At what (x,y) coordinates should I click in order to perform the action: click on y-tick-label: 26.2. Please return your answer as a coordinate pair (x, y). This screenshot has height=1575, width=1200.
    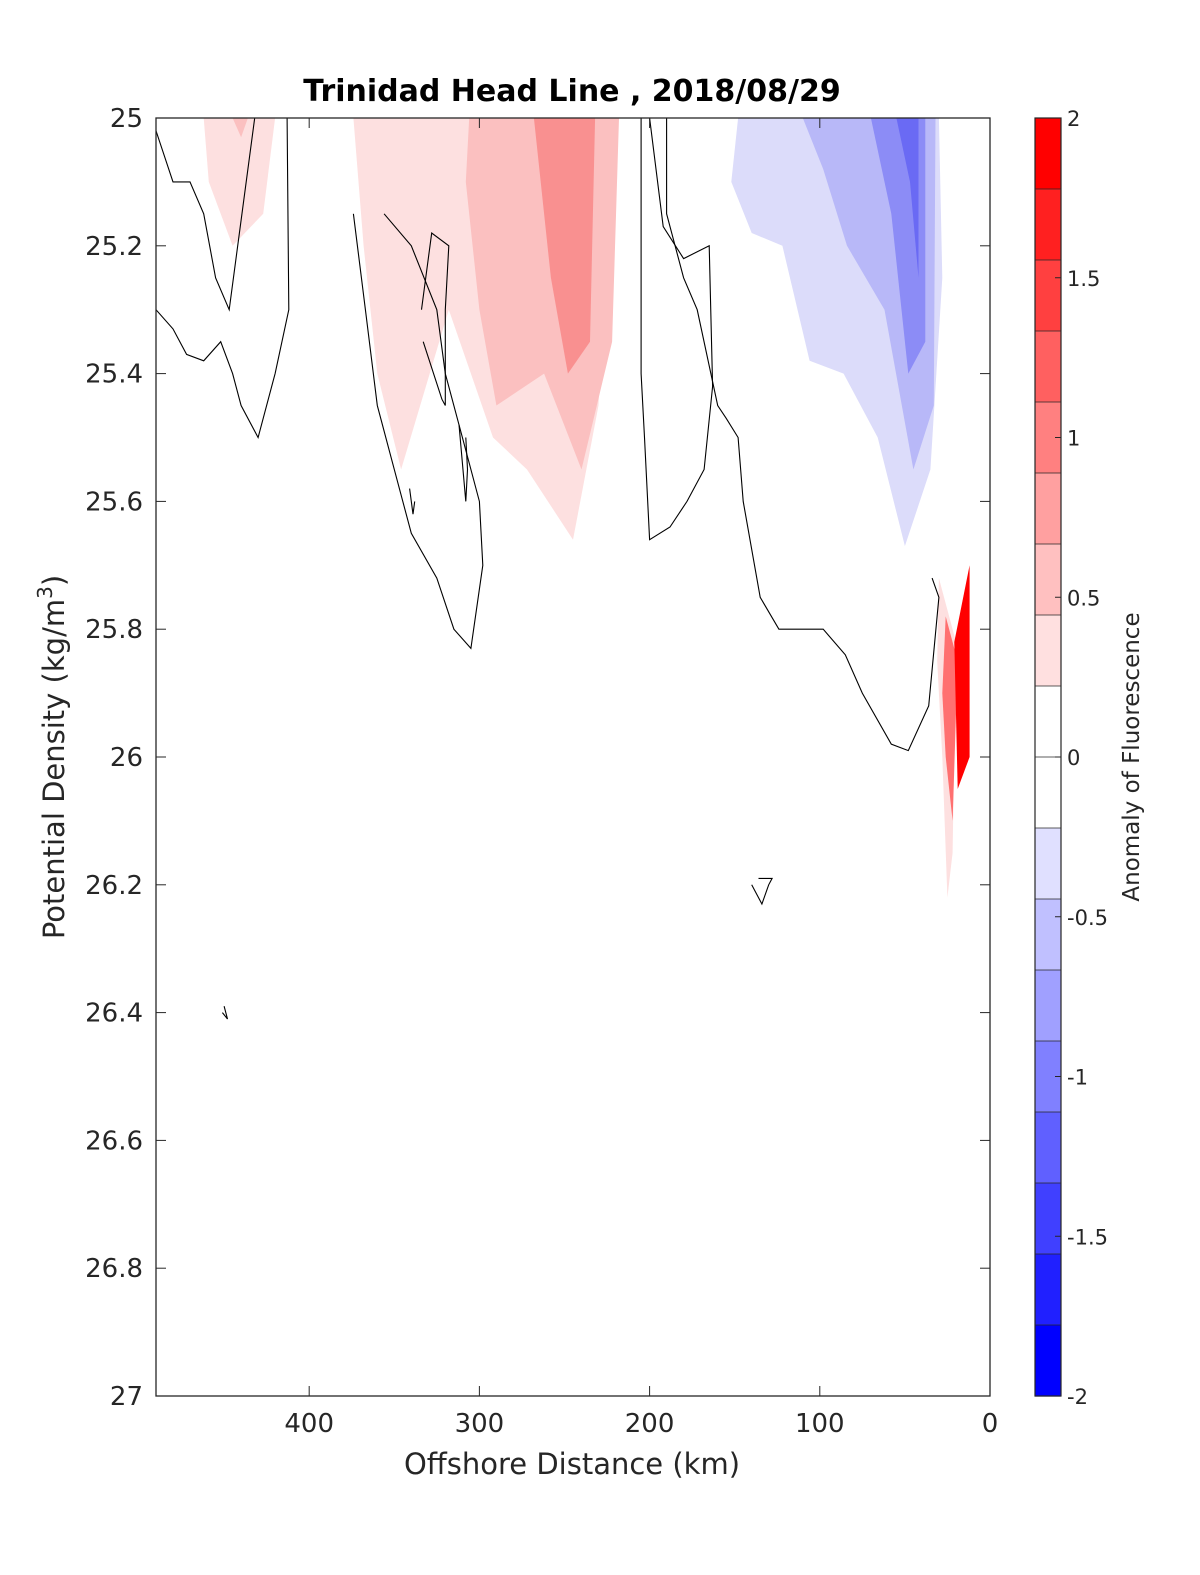
    Looking at the image, I should click on (114, 886).